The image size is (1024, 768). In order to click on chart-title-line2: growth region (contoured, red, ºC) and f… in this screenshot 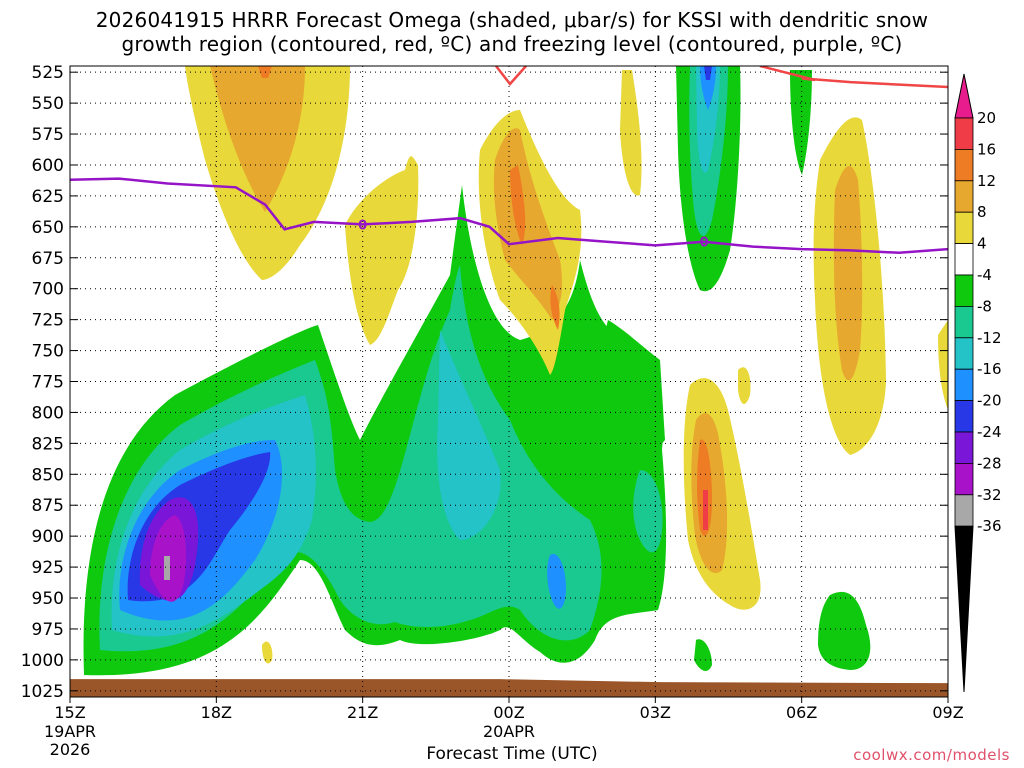, I will do `click(512, 44)`.